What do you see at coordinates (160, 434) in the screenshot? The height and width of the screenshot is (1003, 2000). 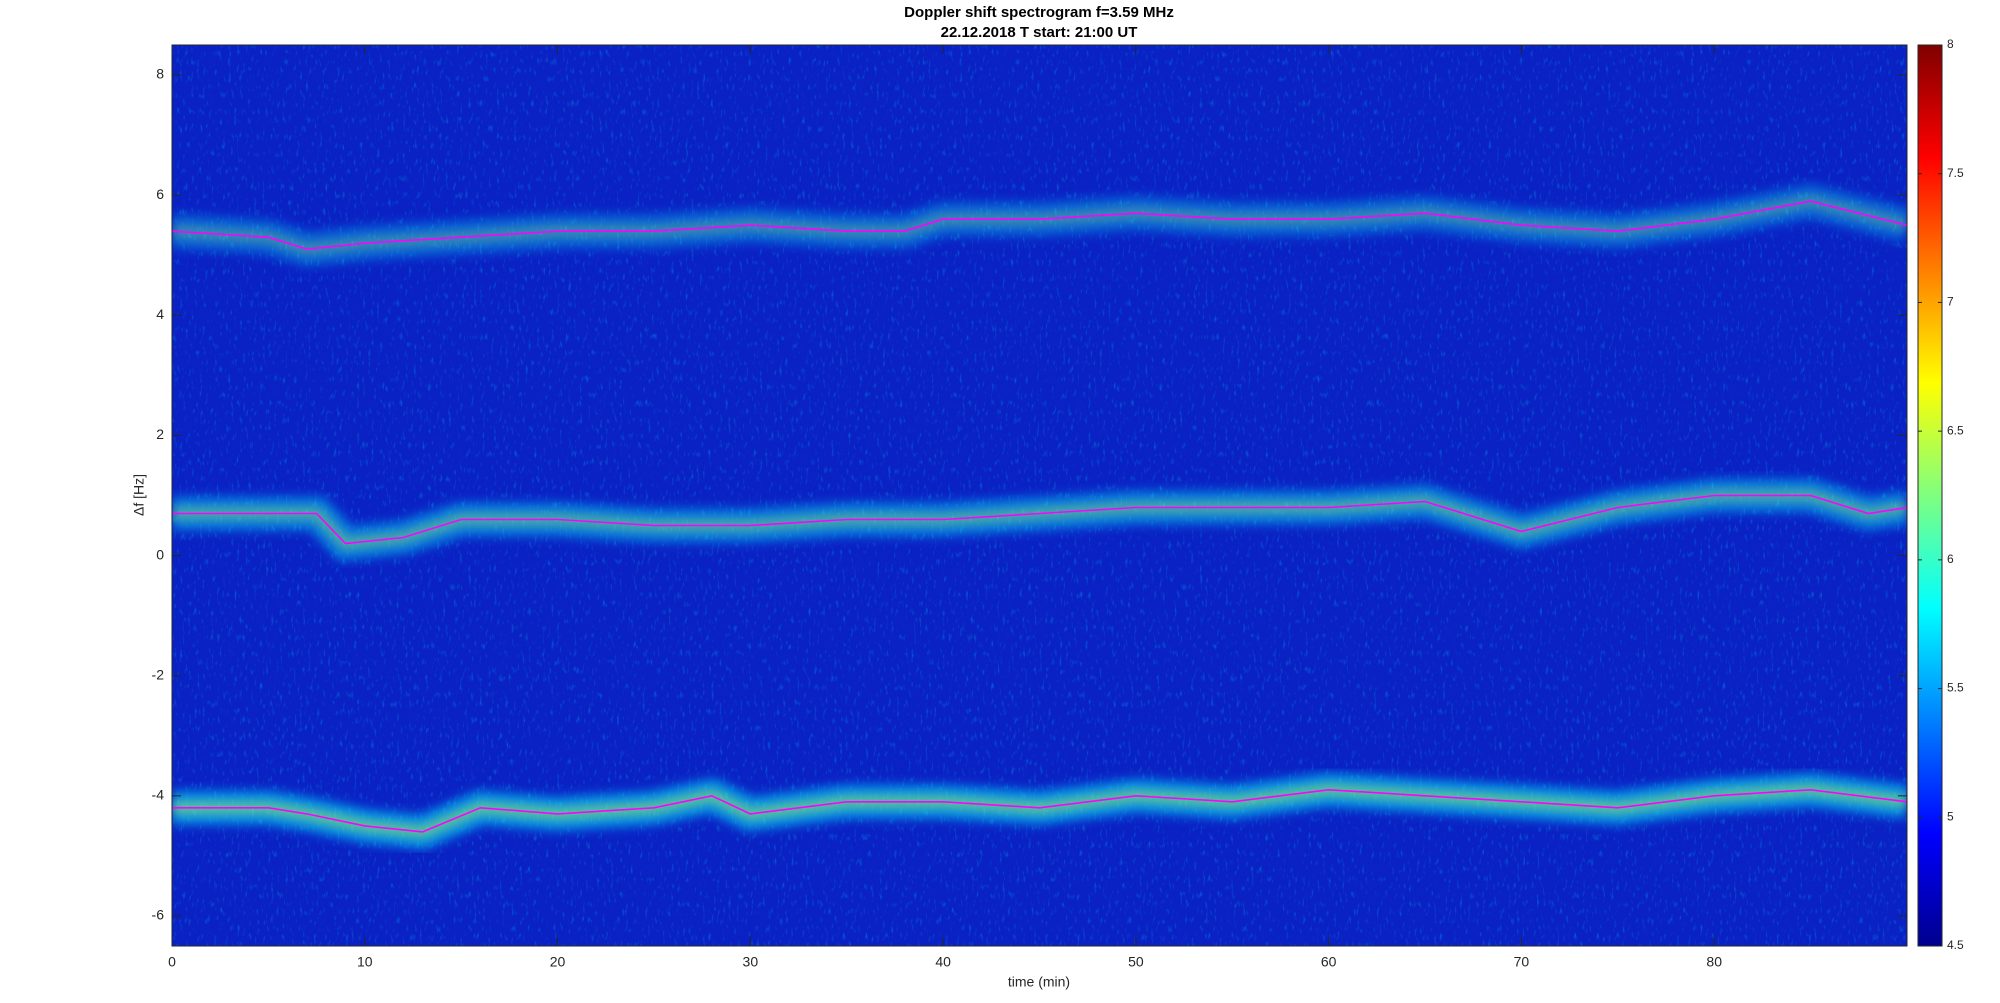 I see `y-tick-label: 2` at bounding box center [160, 434].